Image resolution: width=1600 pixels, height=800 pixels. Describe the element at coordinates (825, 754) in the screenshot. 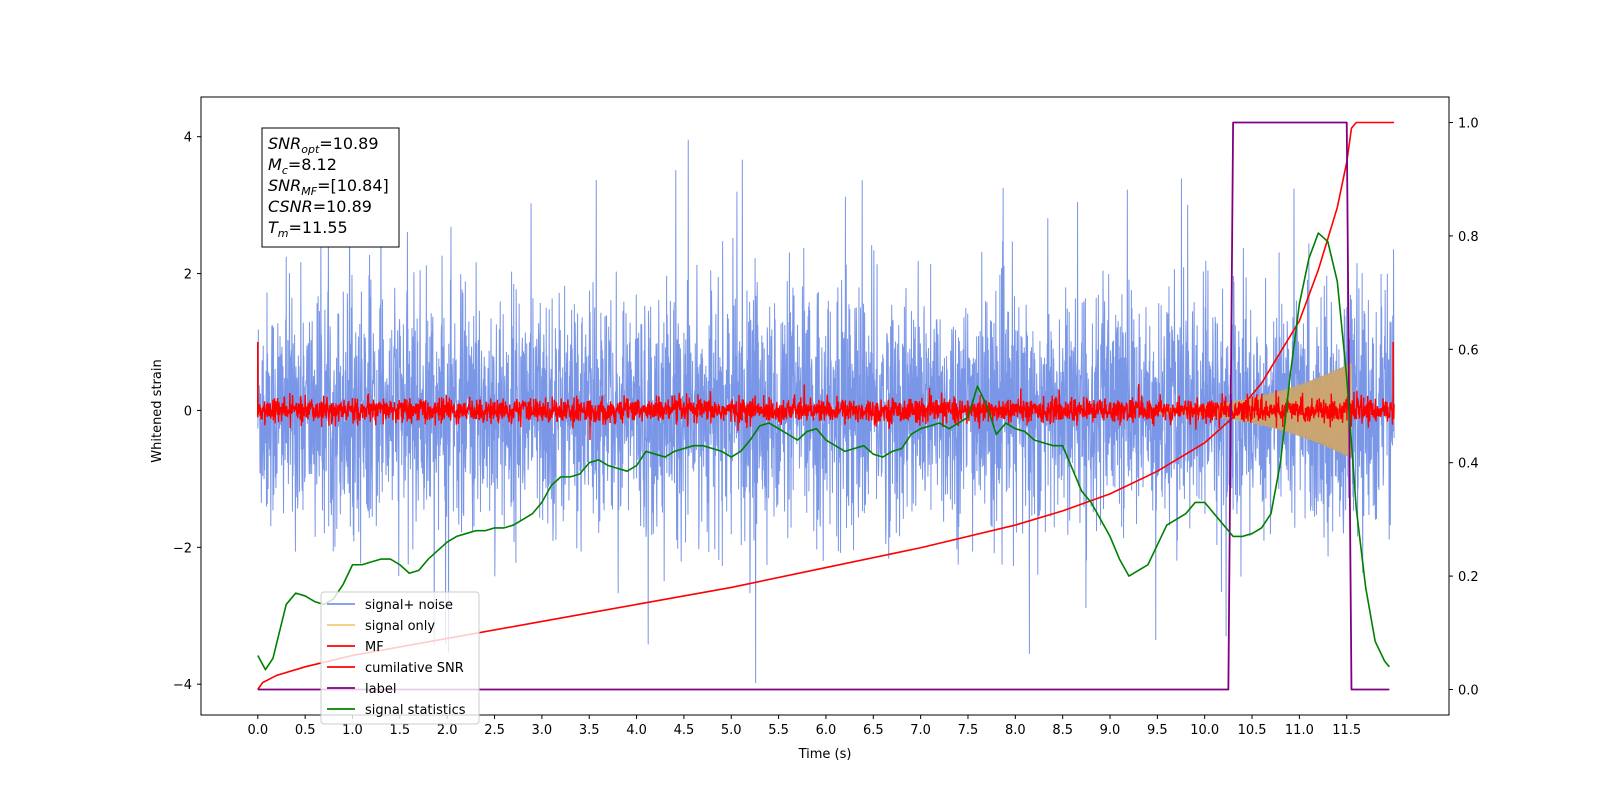

I see `x-axis-label: Time (s)` at that location.